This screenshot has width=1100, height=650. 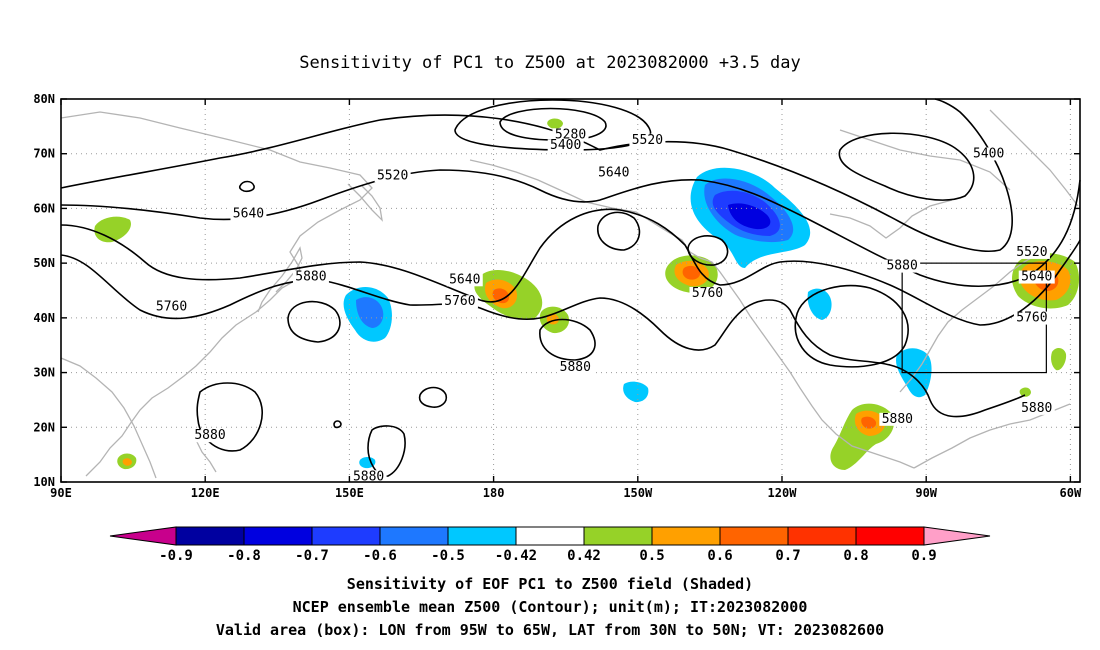 I want to click on contour-small-low, so click(x=246, y=186).